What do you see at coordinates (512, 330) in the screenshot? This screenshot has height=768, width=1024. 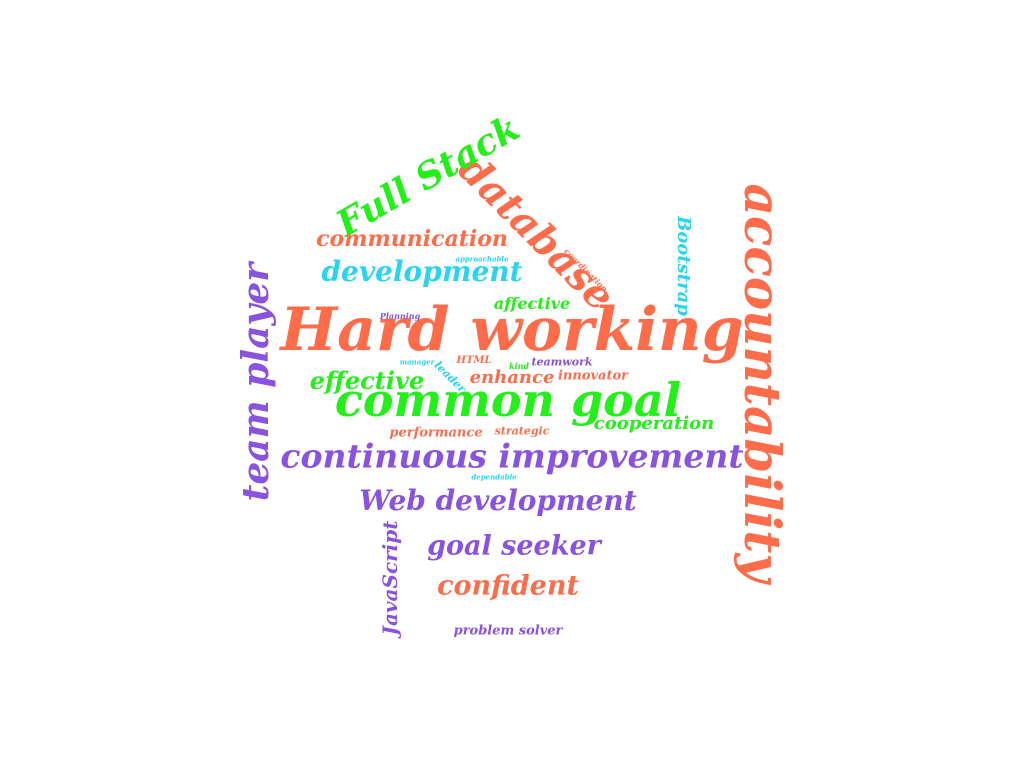 I see `word-hard-working: Hard working` at bounding box center [512, 330].